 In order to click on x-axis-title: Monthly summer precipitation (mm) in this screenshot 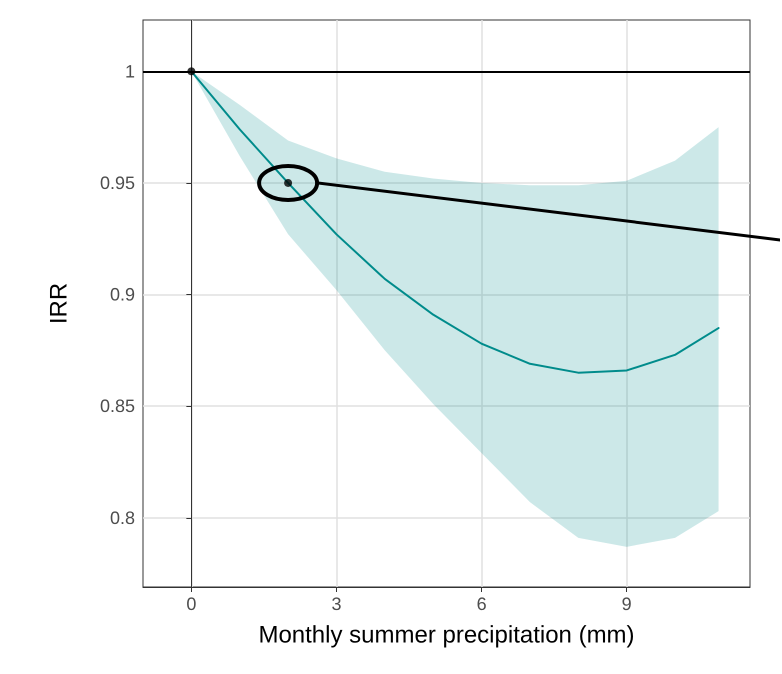, I will do `click(446, 635)`.